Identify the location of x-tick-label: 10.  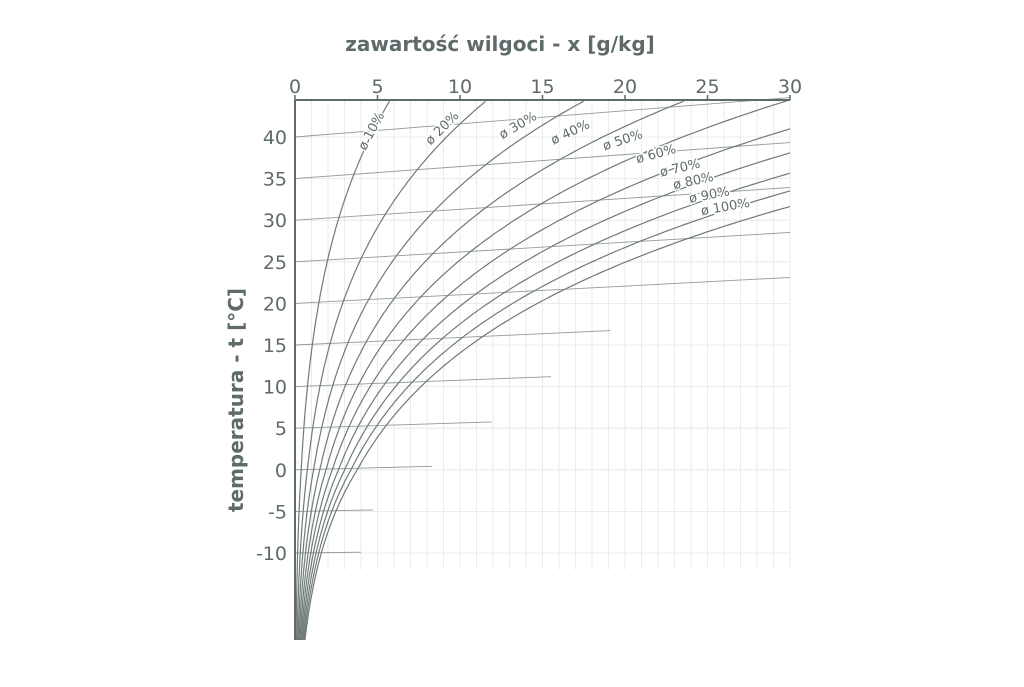
(460, 87).